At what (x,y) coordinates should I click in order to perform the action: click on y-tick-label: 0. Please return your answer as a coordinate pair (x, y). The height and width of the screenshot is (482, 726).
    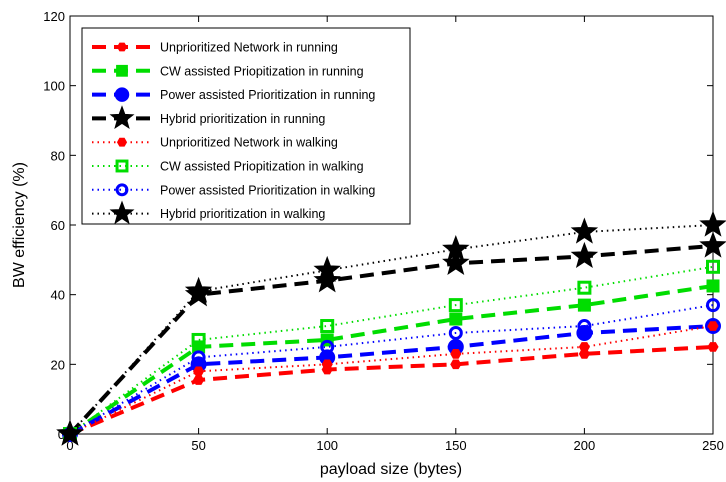
    Looking at the image, I should click on (61, 434).